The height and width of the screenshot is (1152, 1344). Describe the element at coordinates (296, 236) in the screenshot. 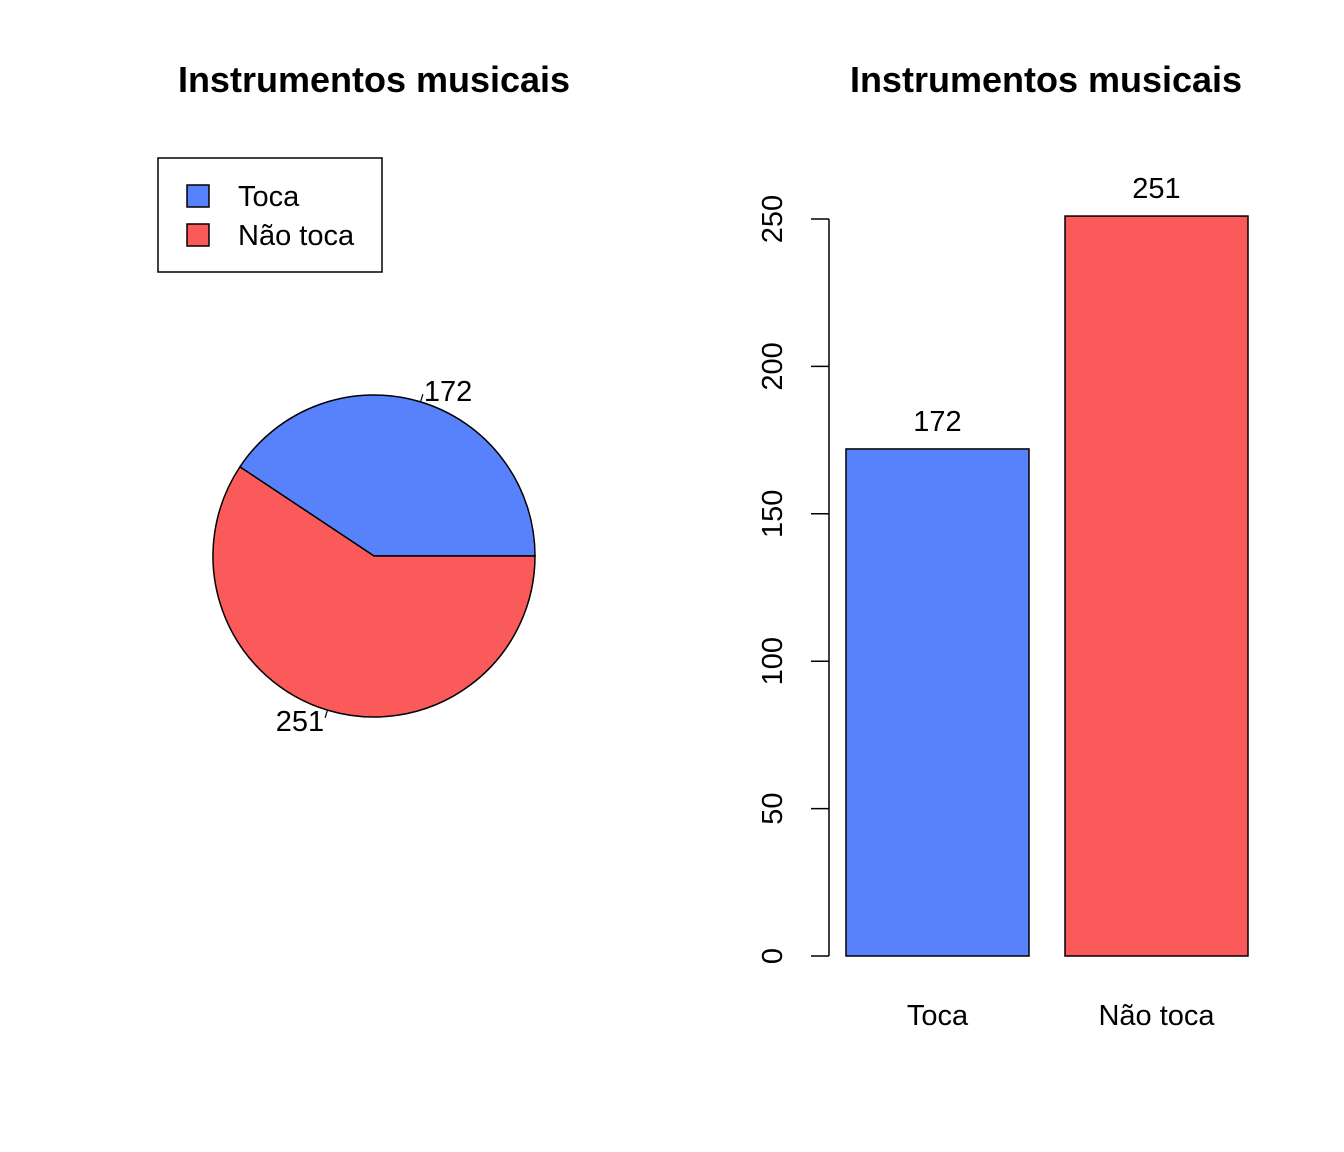

I see `pie-legend-label-nao-toca: Não toca` at that location.